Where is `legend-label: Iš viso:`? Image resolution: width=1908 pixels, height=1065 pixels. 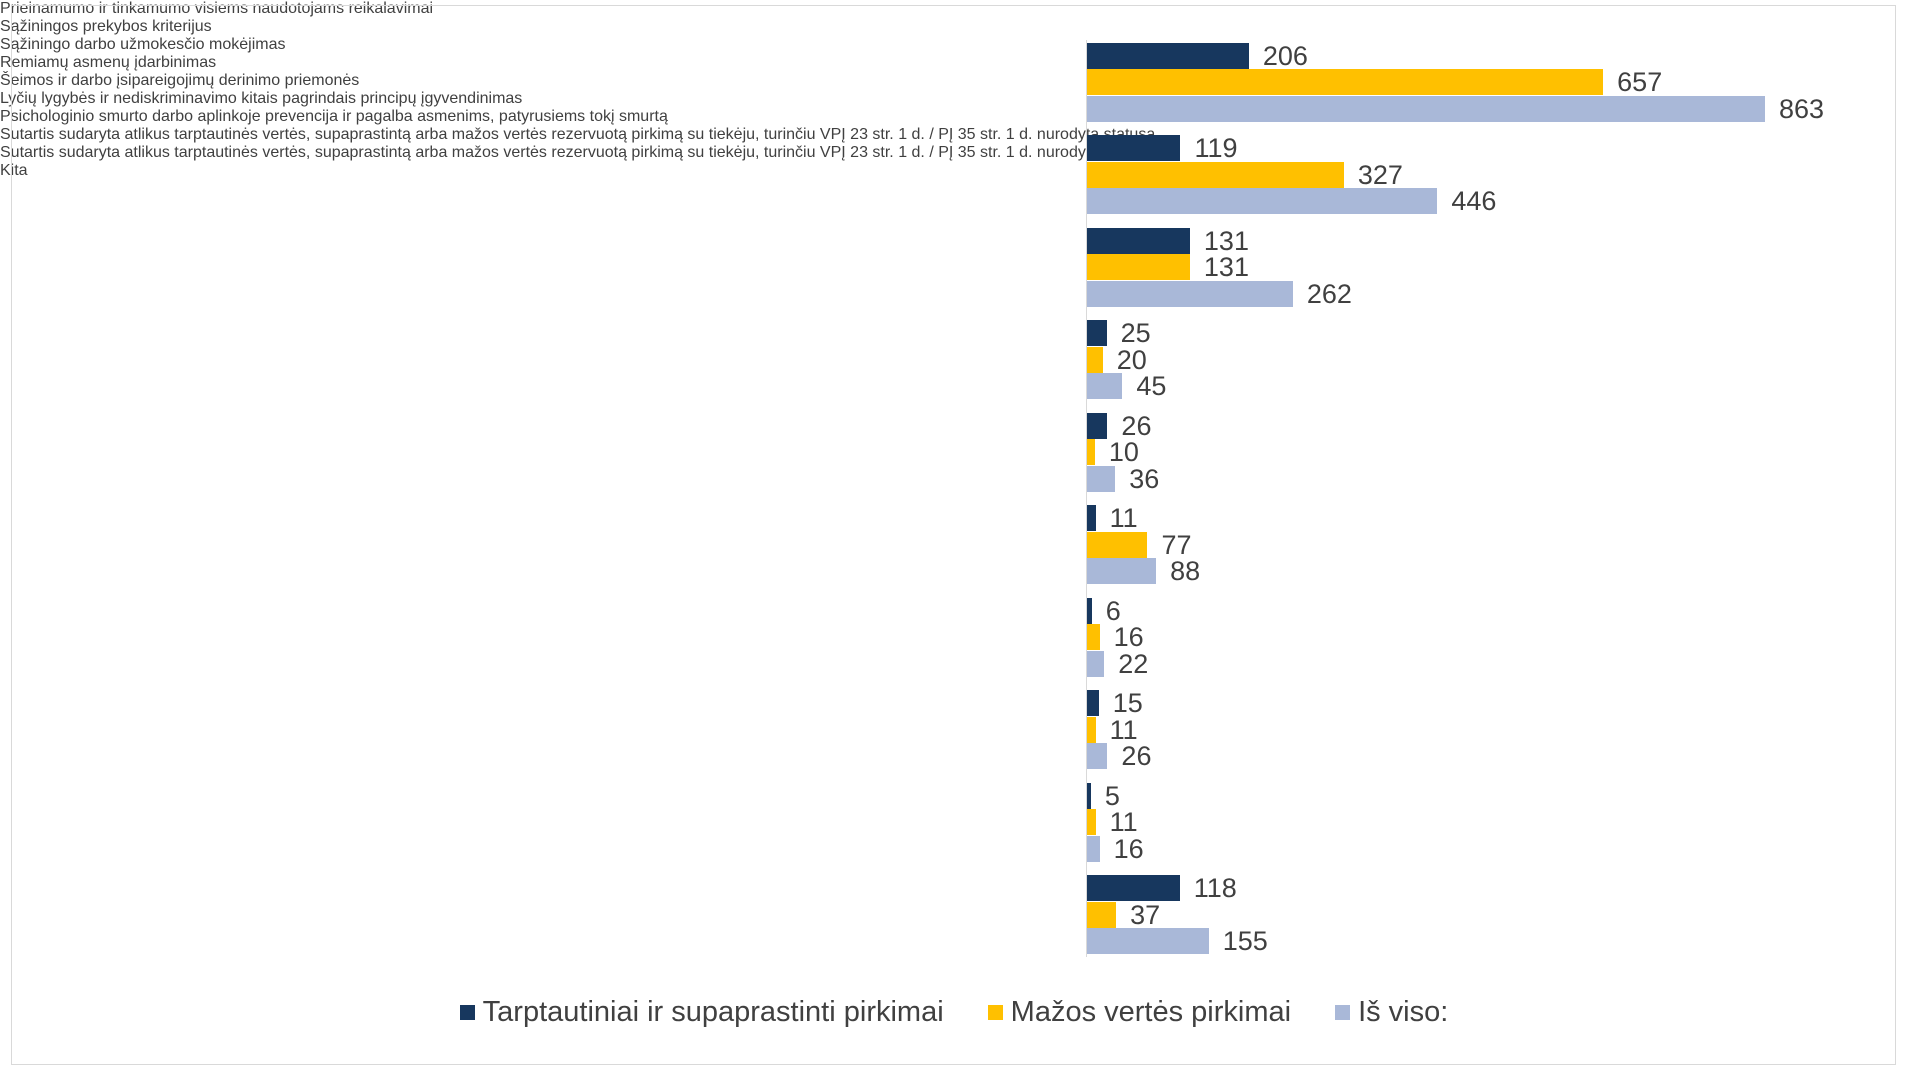
legend-label: Iš viso: is located at coordinates (1403, 1012).